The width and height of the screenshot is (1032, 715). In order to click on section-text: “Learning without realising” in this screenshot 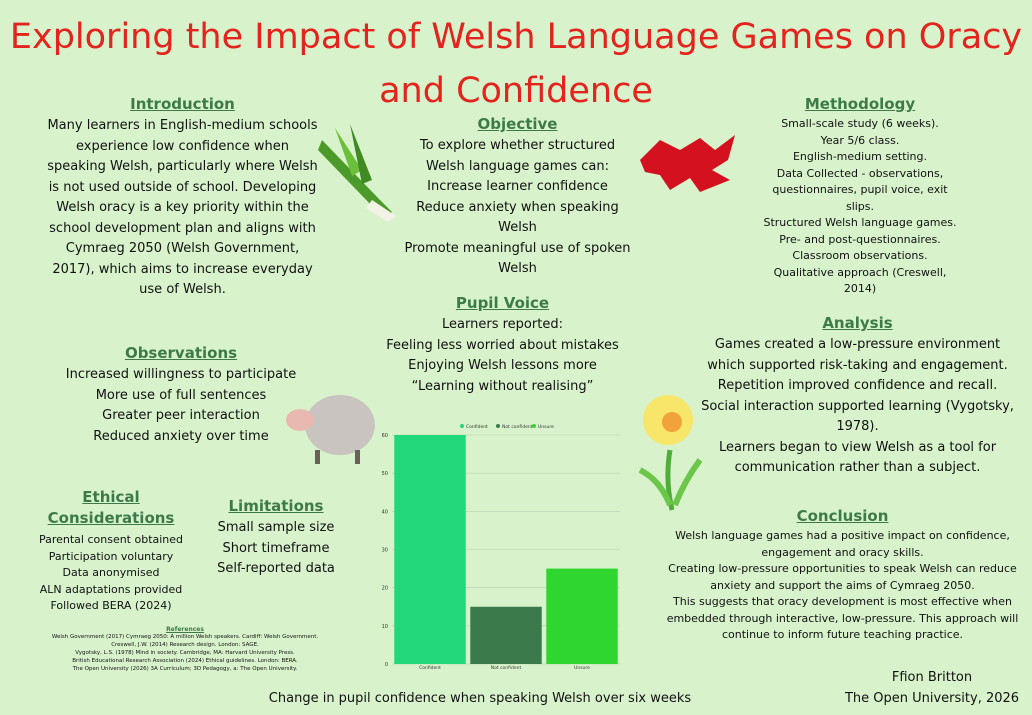, I will do `click(502, 386)`.